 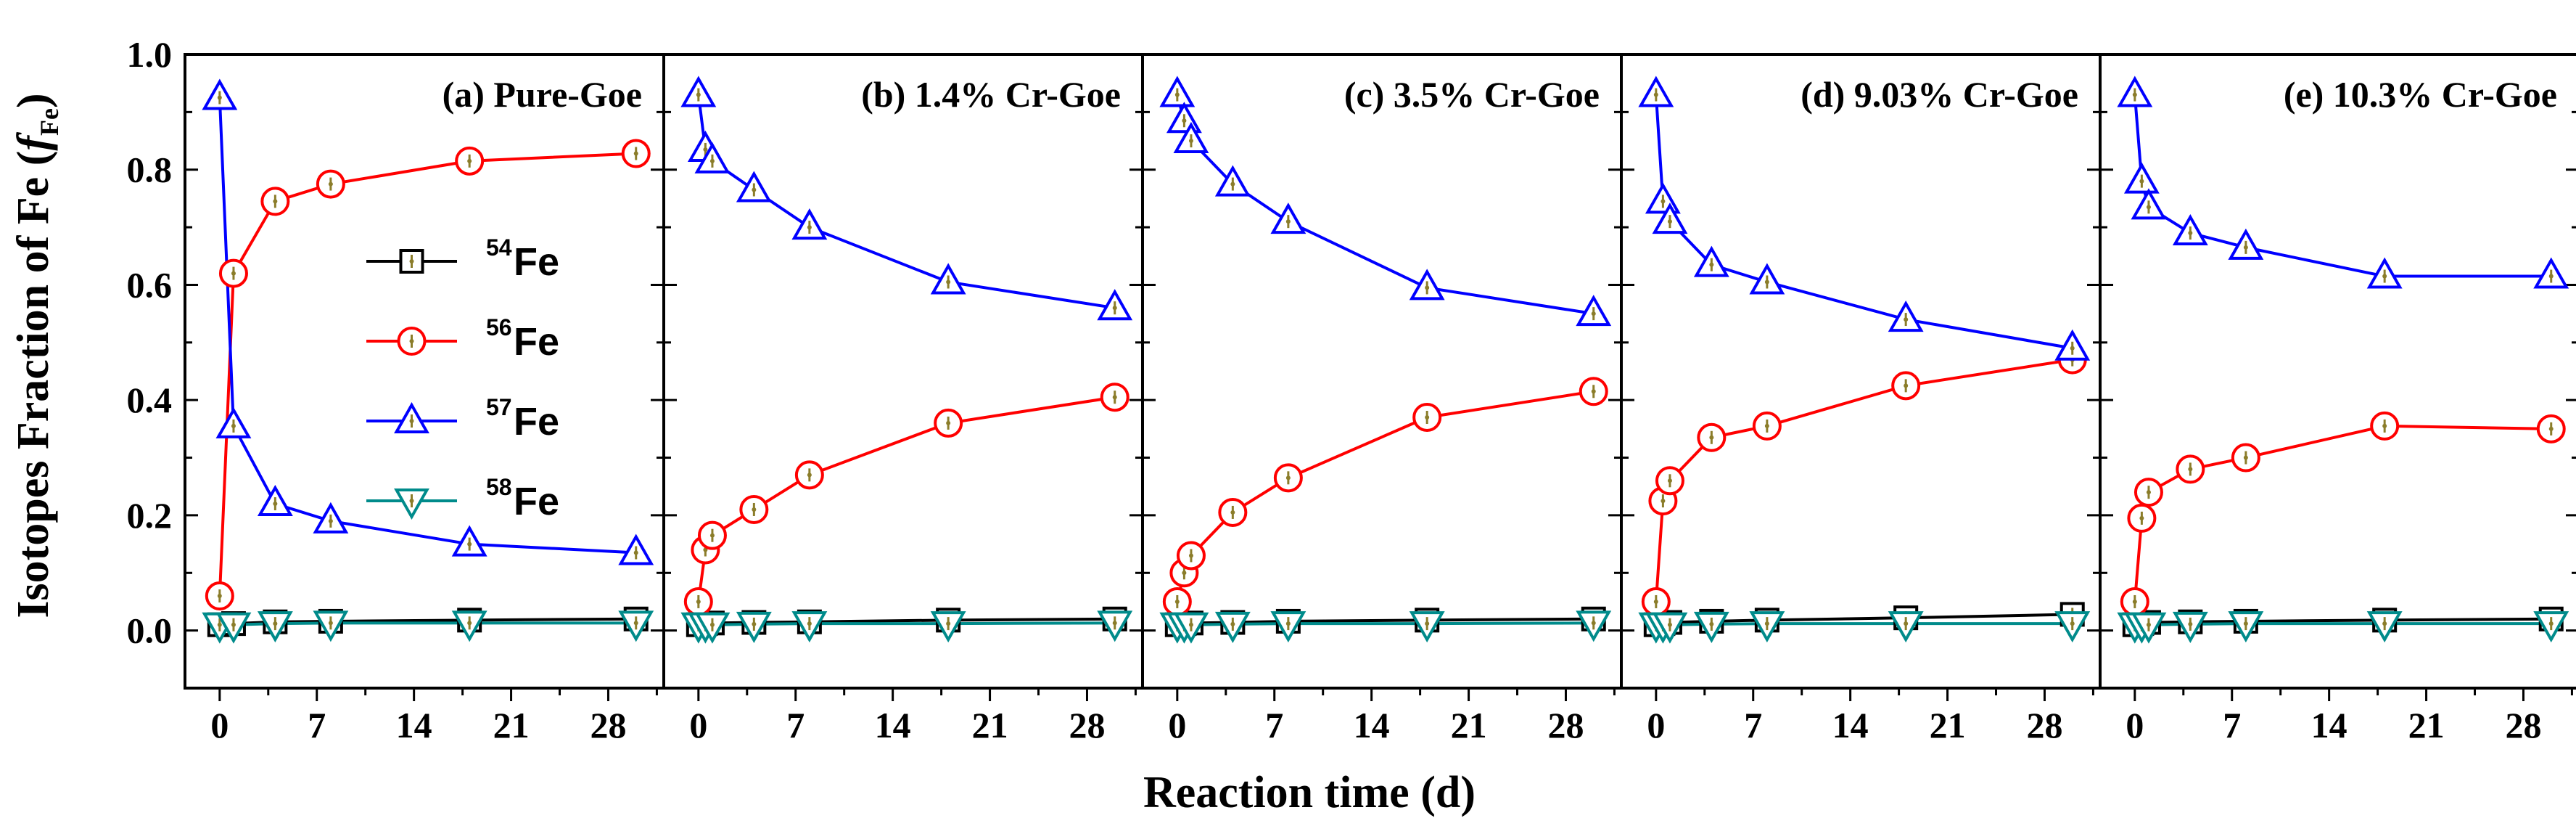 What do you see at coordinates (499, 327) in the screenshot?
I see `legend-sup: 56` at bounding box center [499, 327].